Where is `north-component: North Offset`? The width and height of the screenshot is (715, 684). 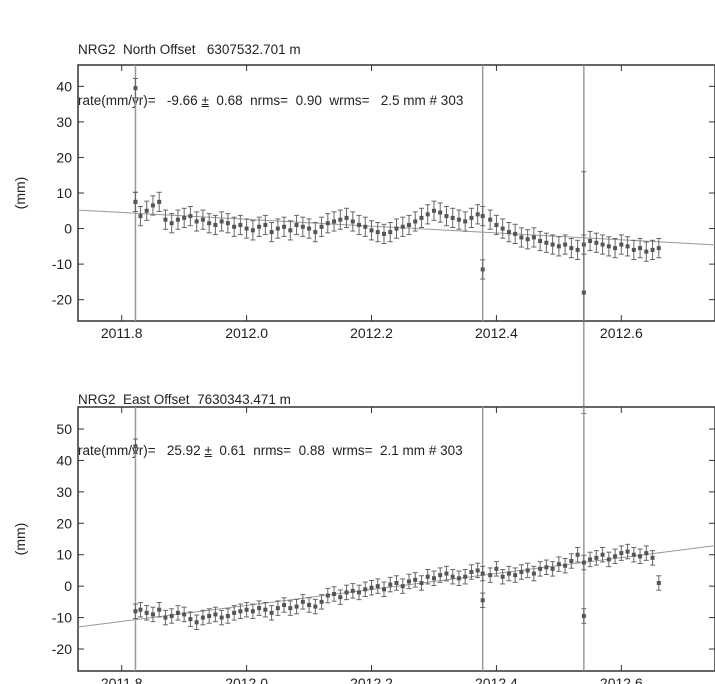 north-component: North Offset is located at coordinates (159, 49).